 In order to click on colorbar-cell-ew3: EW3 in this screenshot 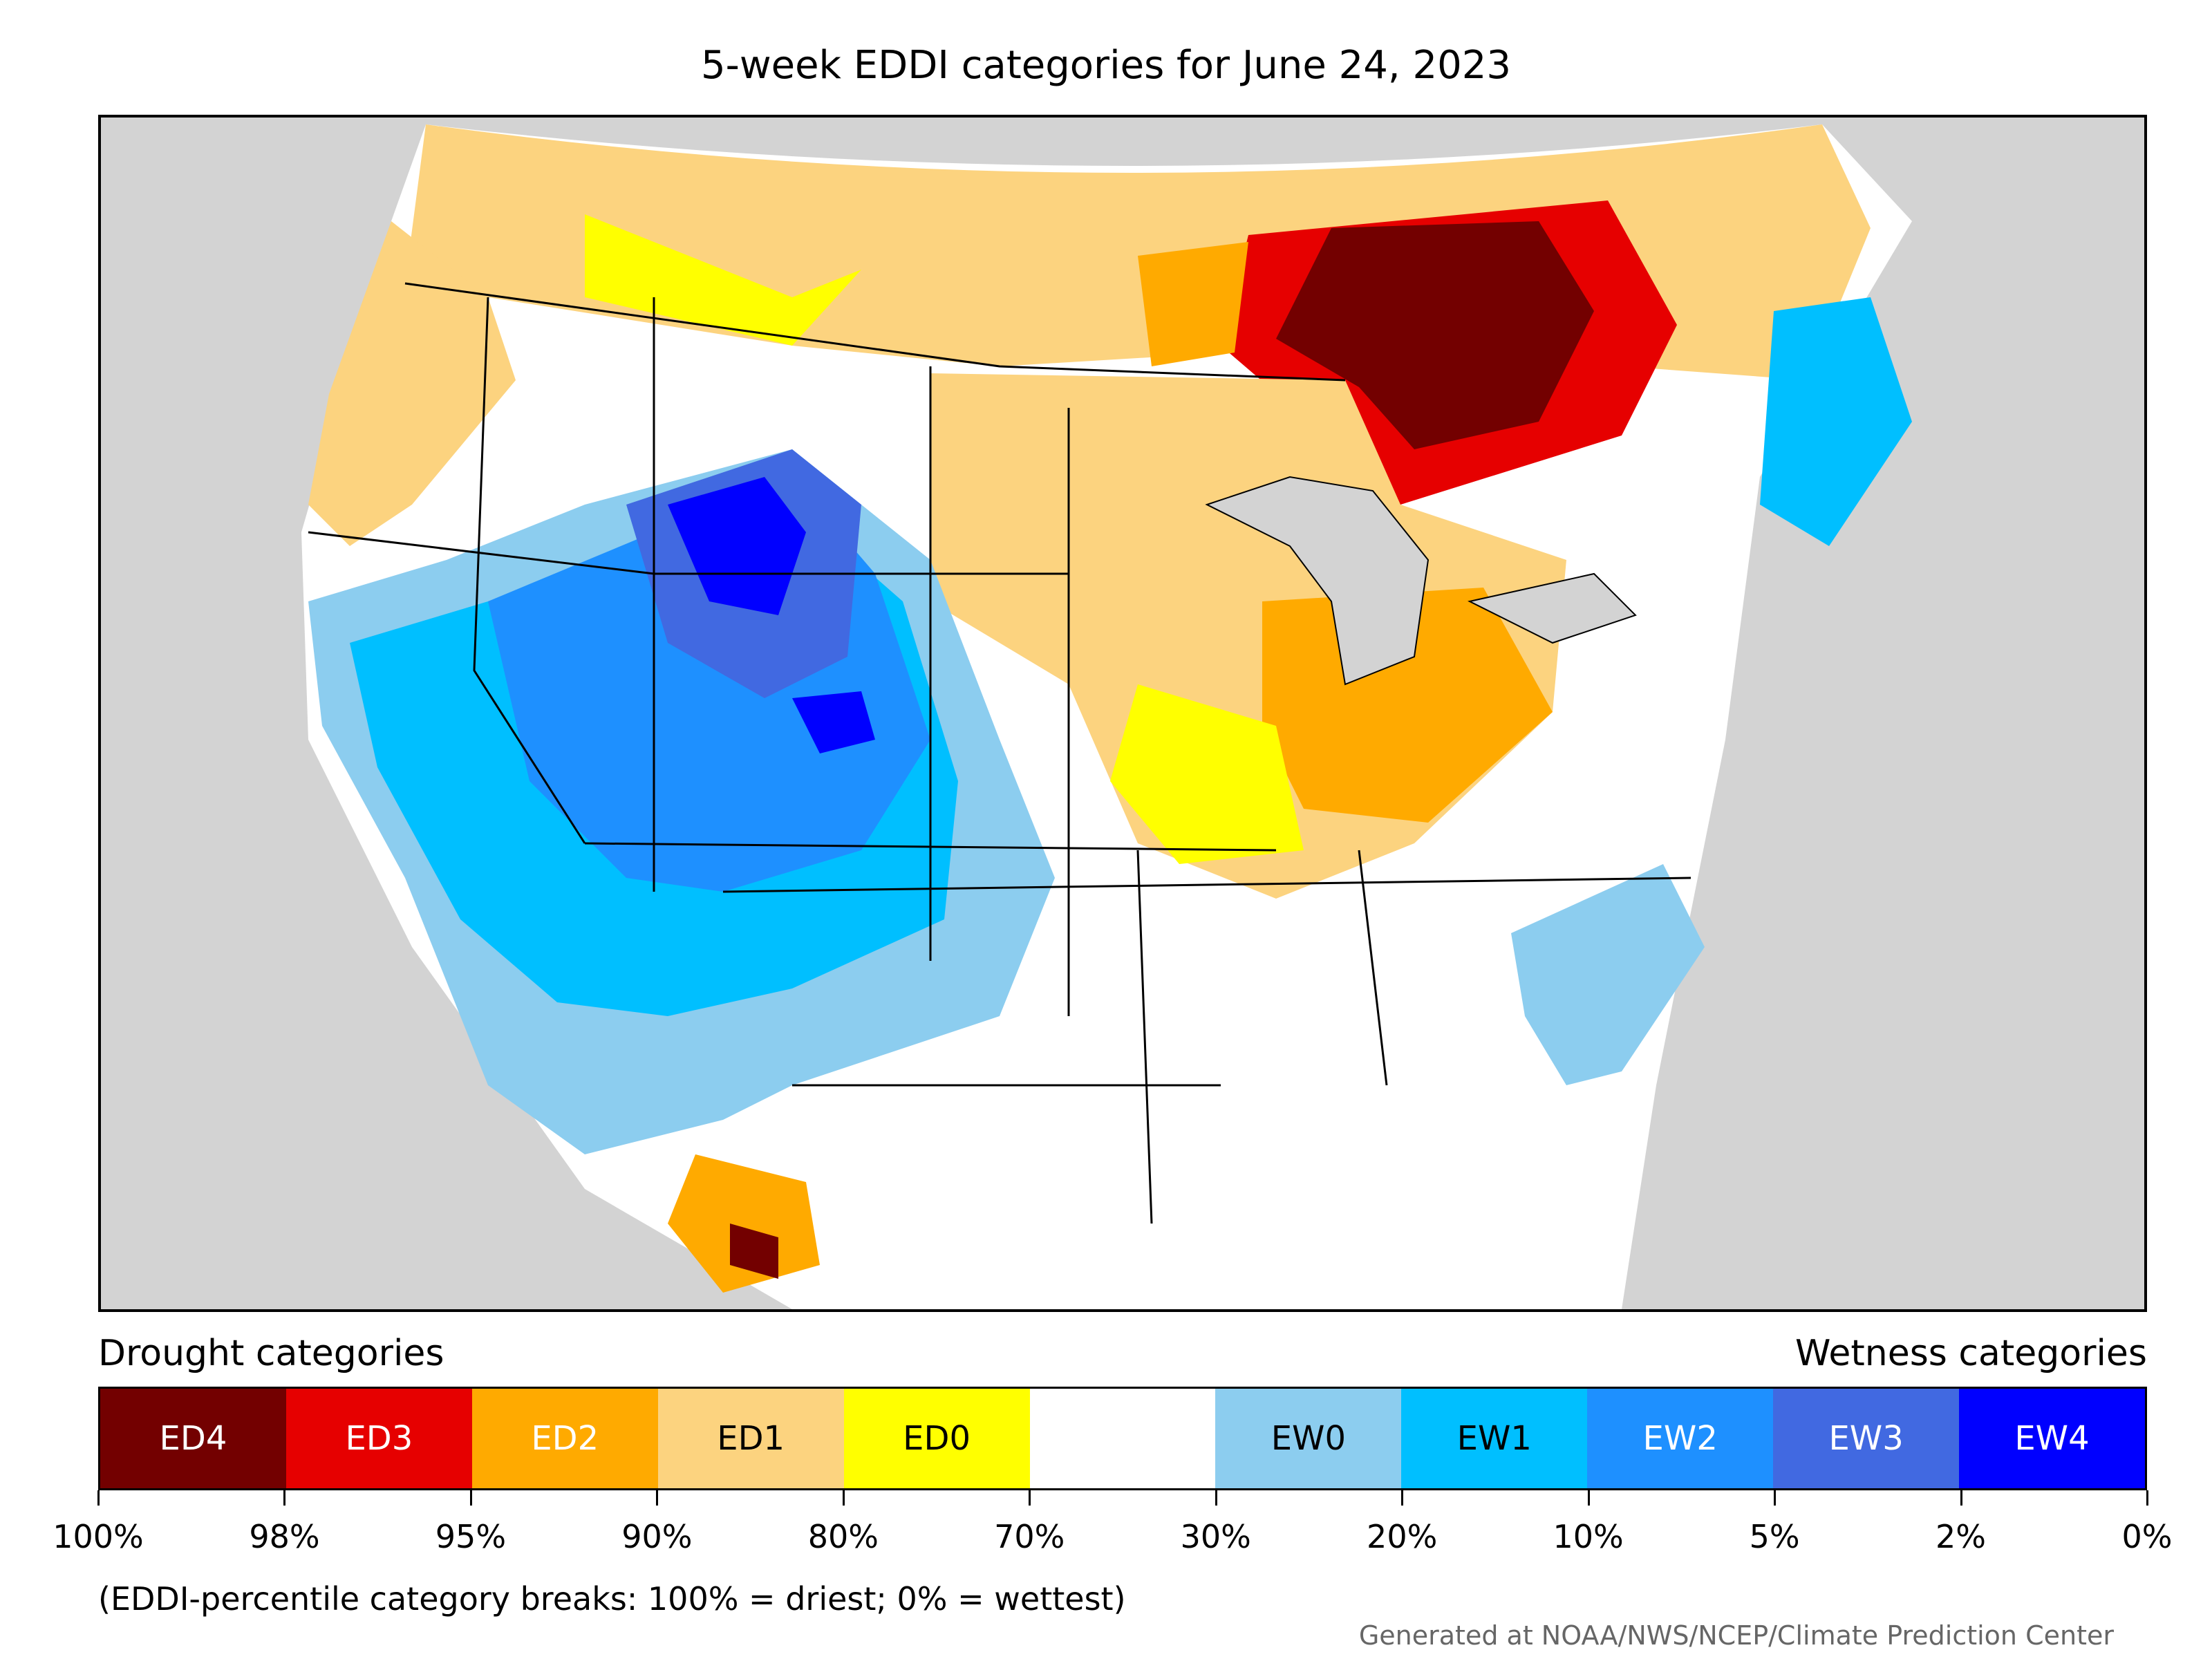, I will do `click(1867, 1438)`.